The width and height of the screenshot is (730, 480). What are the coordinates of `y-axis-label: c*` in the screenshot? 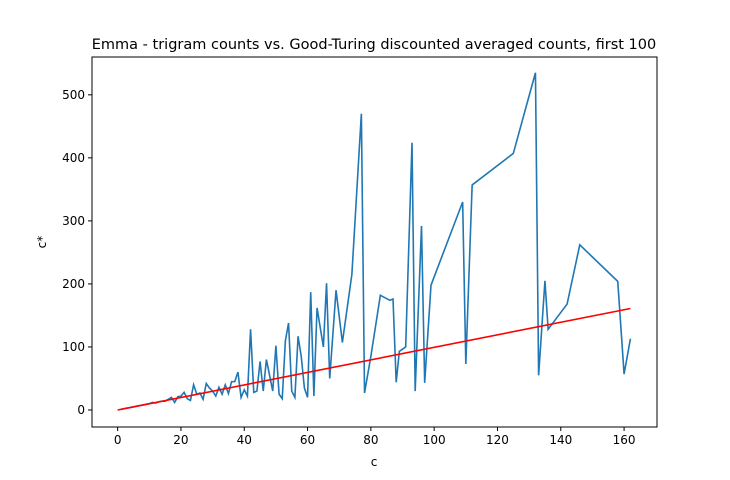 It's located at (42, 242).